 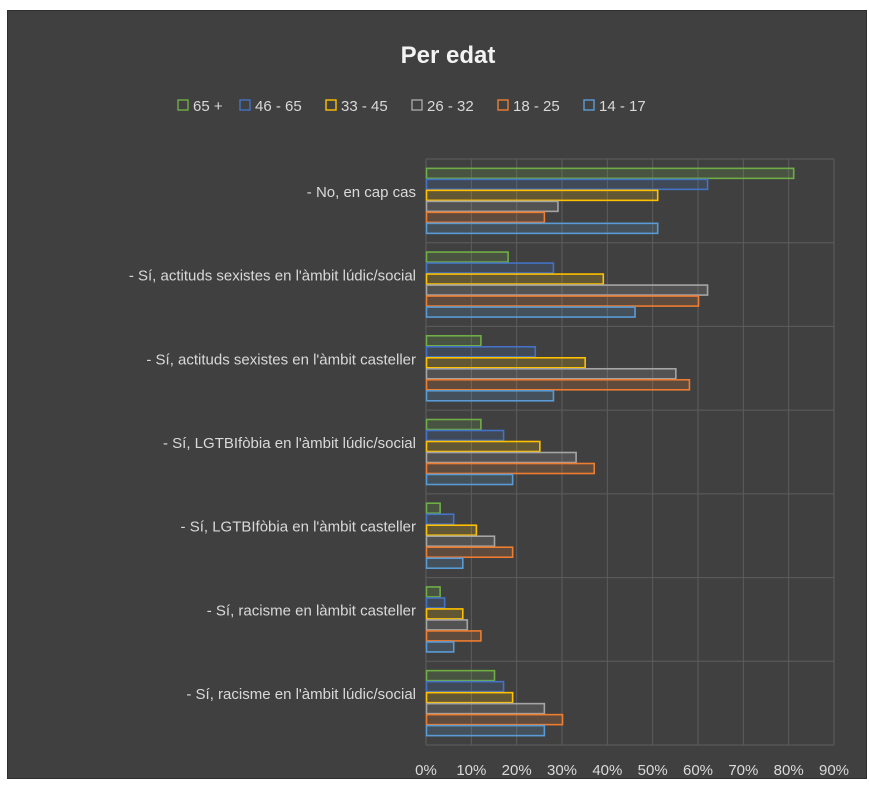 I want to click on legend-label: 46 - 65, so click(x=278, y=106).